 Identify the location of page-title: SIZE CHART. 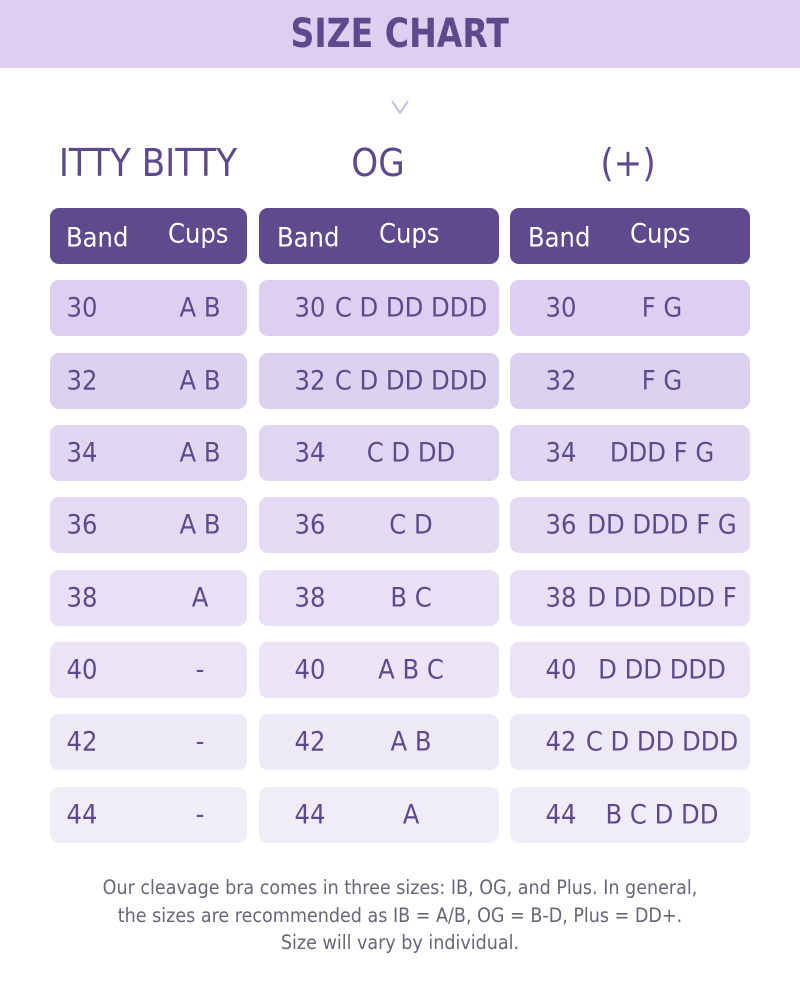
(400, 34).